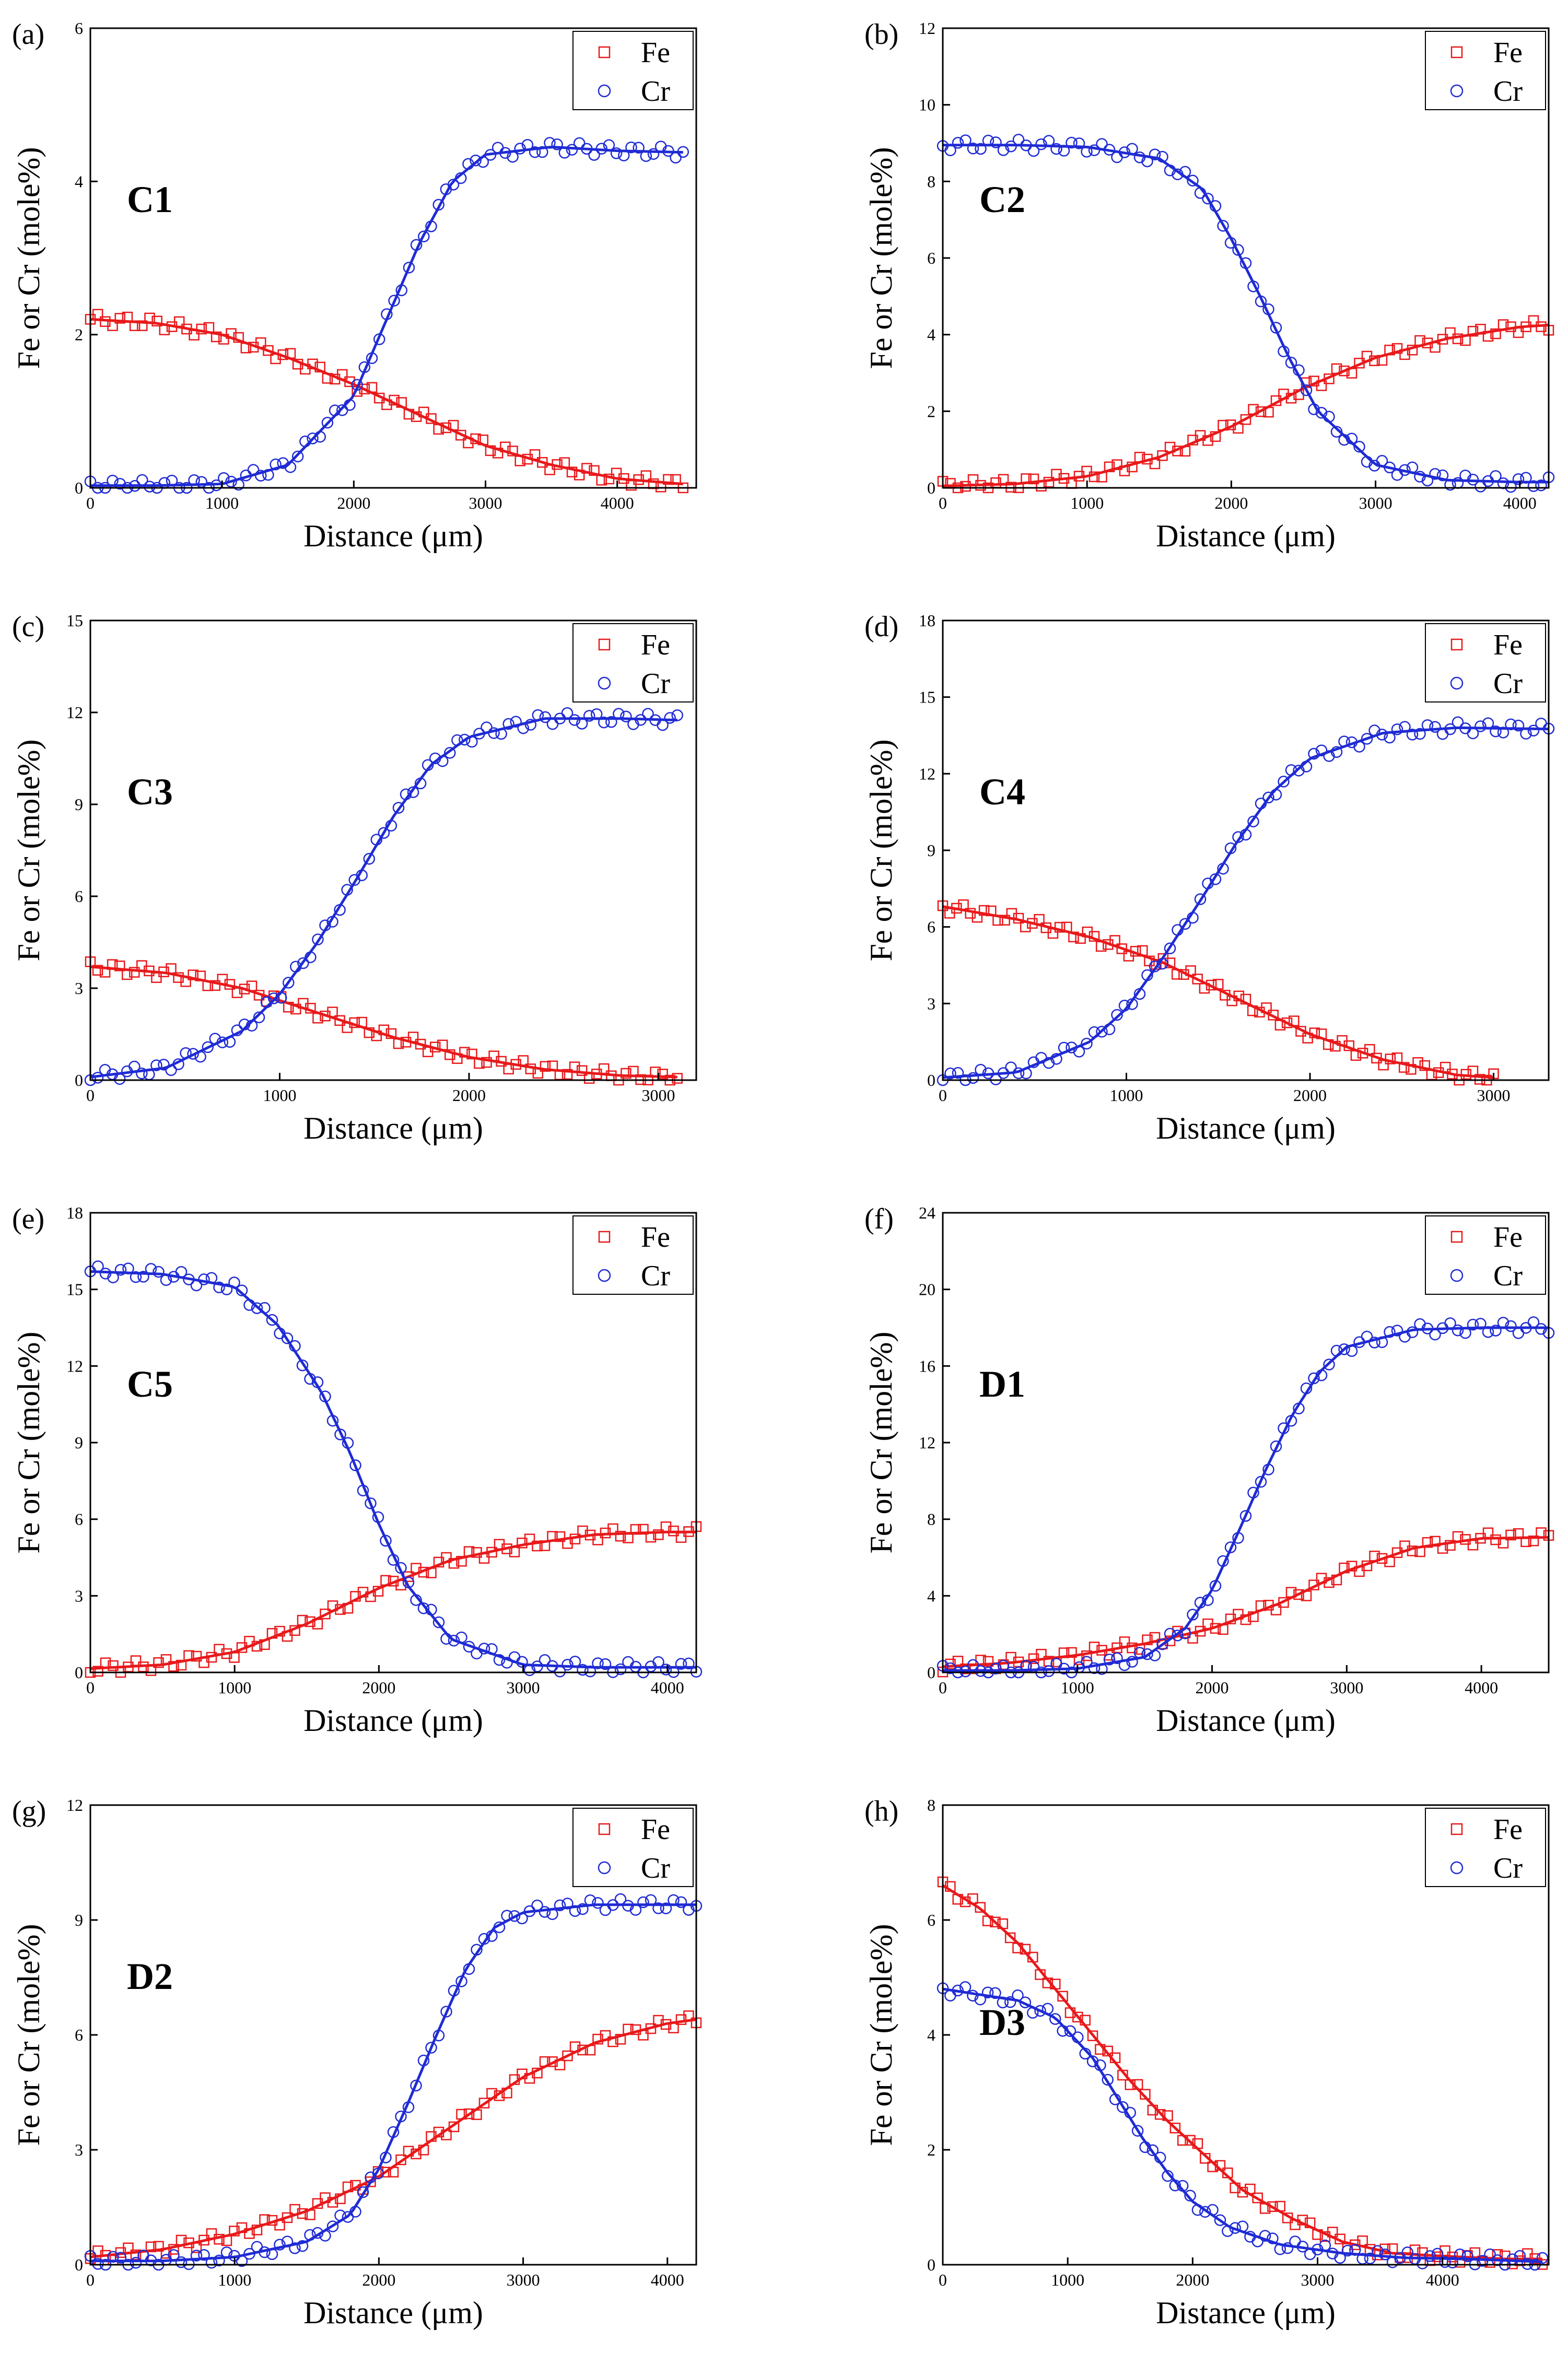  What do you see at coordinates (1246, 1721) in the screenshot?
I see `x-axis-title: Distance (μm)` at bounding box center [1246, 1721].